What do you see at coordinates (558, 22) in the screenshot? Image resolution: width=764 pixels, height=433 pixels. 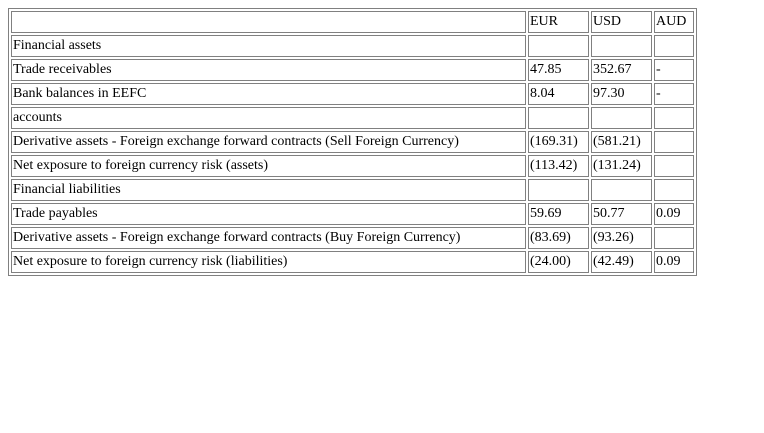 I see `header-cell-eur: EUR` at bounding box center [558, 22].